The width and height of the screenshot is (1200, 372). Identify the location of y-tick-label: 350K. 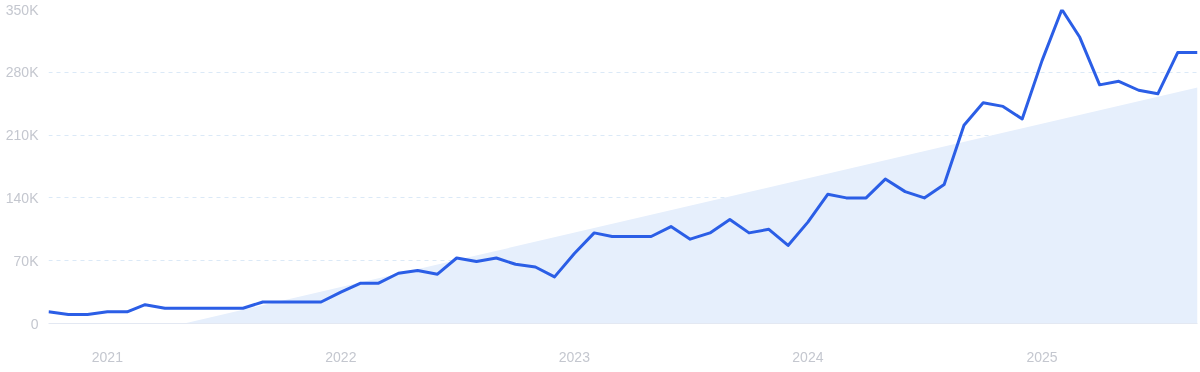
(22, 9).